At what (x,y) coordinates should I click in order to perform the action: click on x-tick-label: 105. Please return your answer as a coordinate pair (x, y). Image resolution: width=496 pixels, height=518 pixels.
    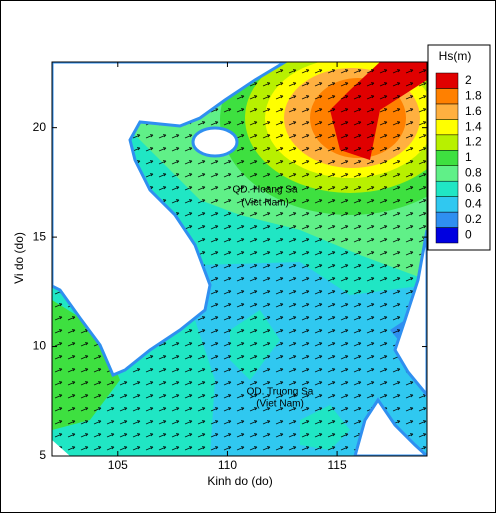
    Looking at the image, I should click on (118, 465).